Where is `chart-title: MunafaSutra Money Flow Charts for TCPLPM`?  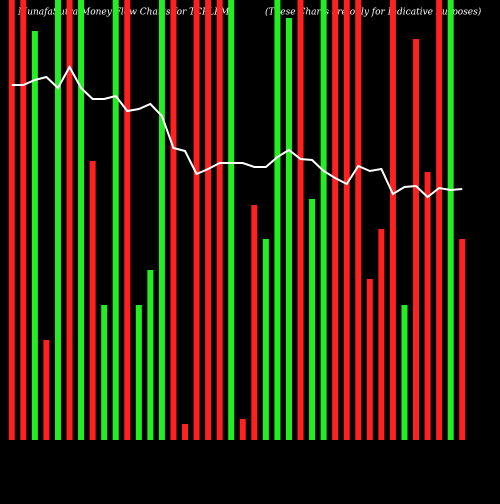
chart-title: MunafaSutra Money Flow Charts for TCPLPM is located at coordinates (123, 13).